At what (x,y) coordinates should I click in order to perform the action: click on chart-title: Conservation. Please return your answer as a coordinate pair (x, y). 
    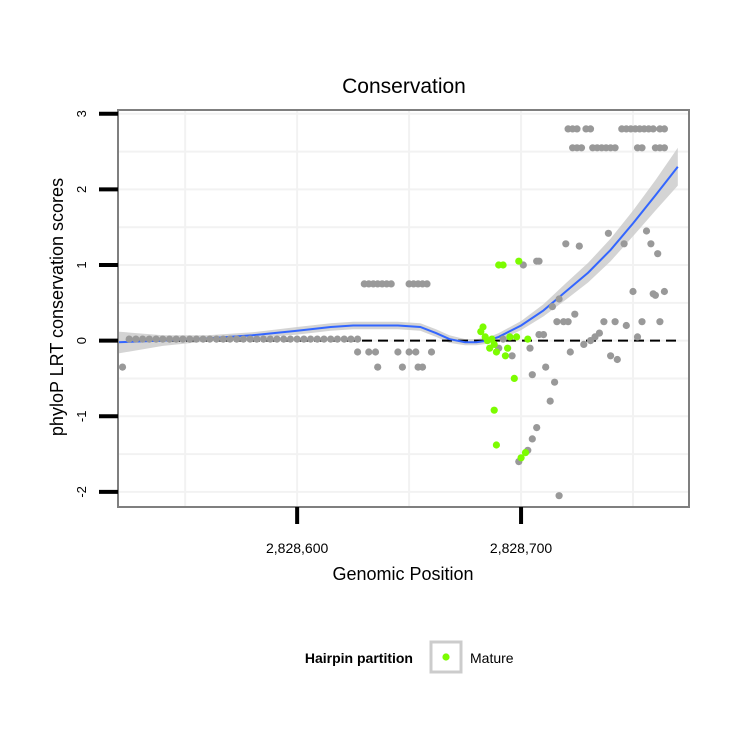
    Looking at the image, I should click on (404, 86).